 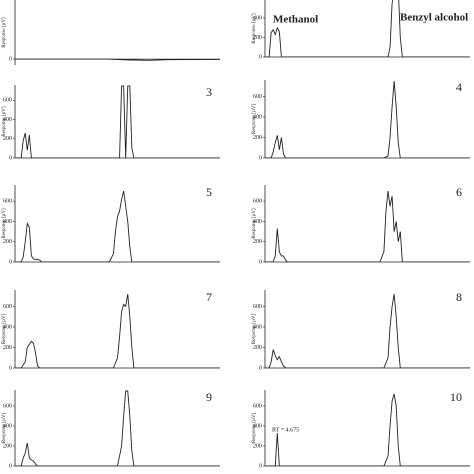 I want to click on panel: 0 200 400 600 Response [µV] 7, so click(x=111, y=330).